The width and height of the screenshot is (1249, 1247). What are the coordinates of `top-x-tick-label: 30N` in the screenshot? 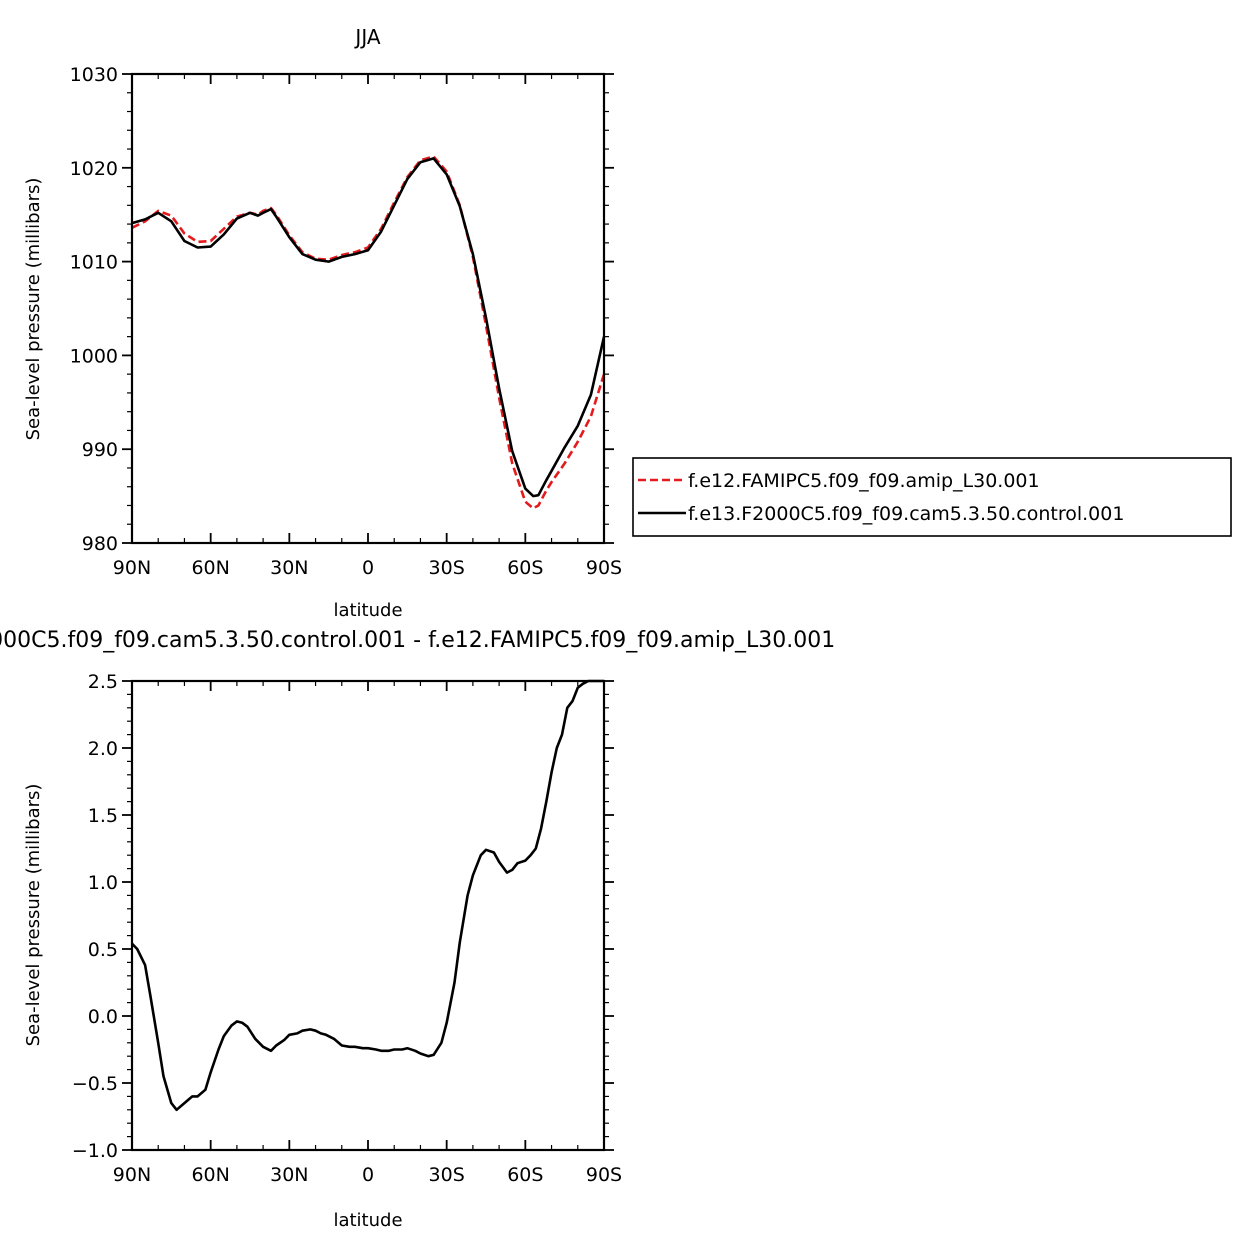 It's located at (289, 568).